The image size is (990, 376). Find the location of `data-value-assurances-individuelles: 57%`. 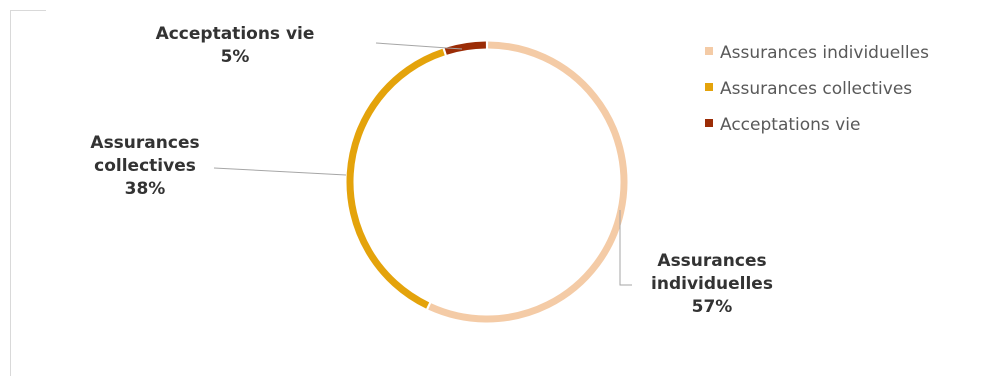

data-value-assurances-individuelles: 57% is located at coordinates (712, 307).